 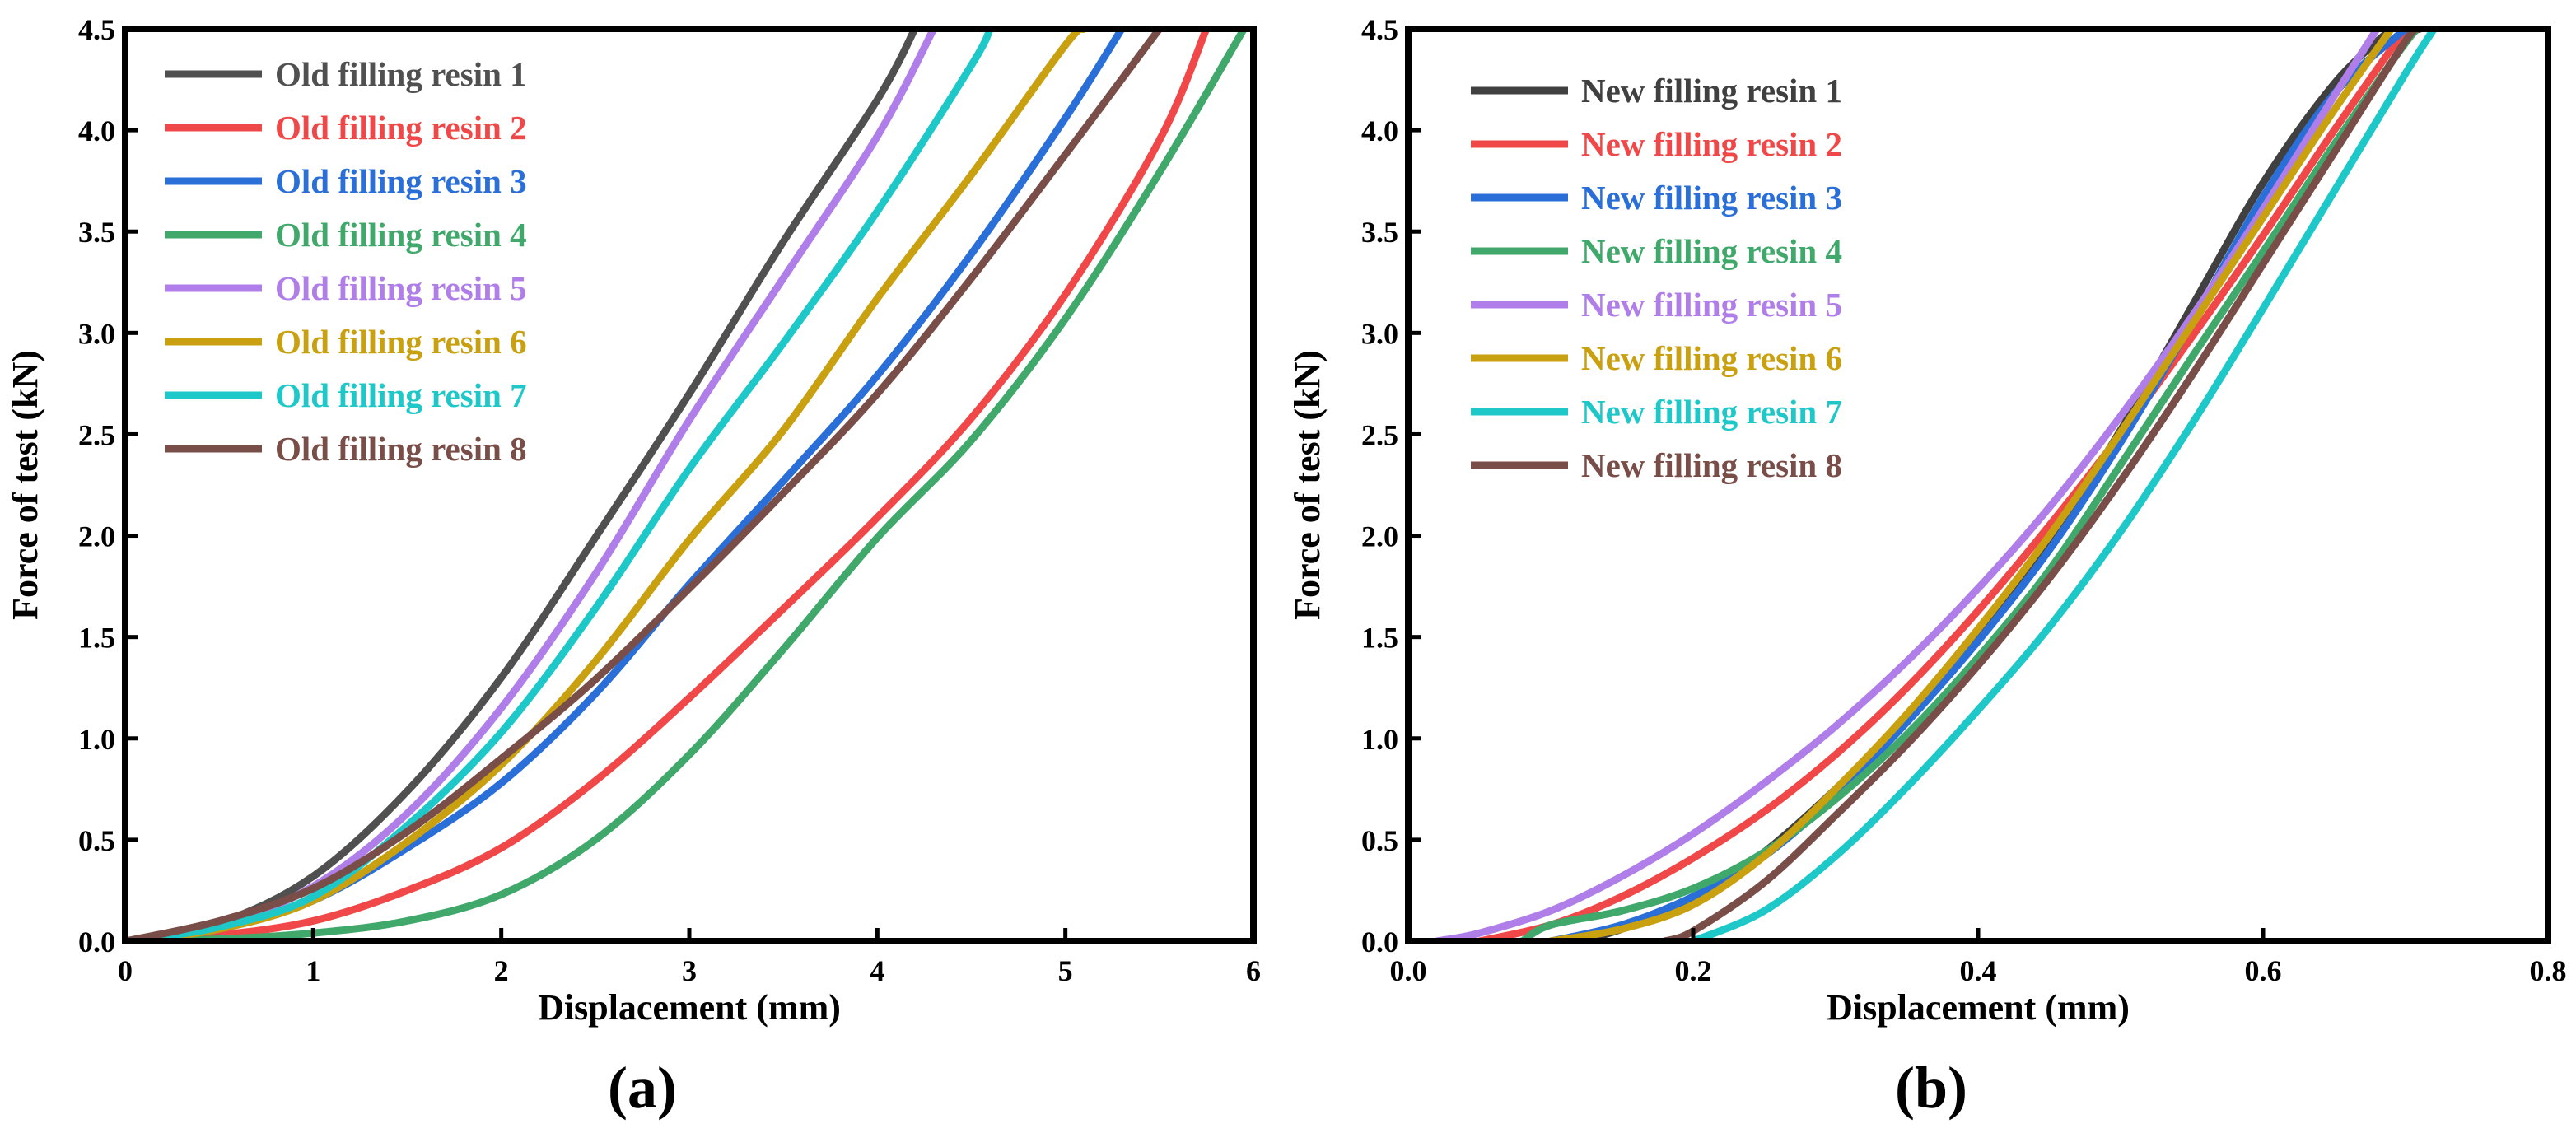 What do you see at coordinates (401, 342) in the screenshot?
I see `legend-label: Old filling resin 6` at bounding box center [401, 342].